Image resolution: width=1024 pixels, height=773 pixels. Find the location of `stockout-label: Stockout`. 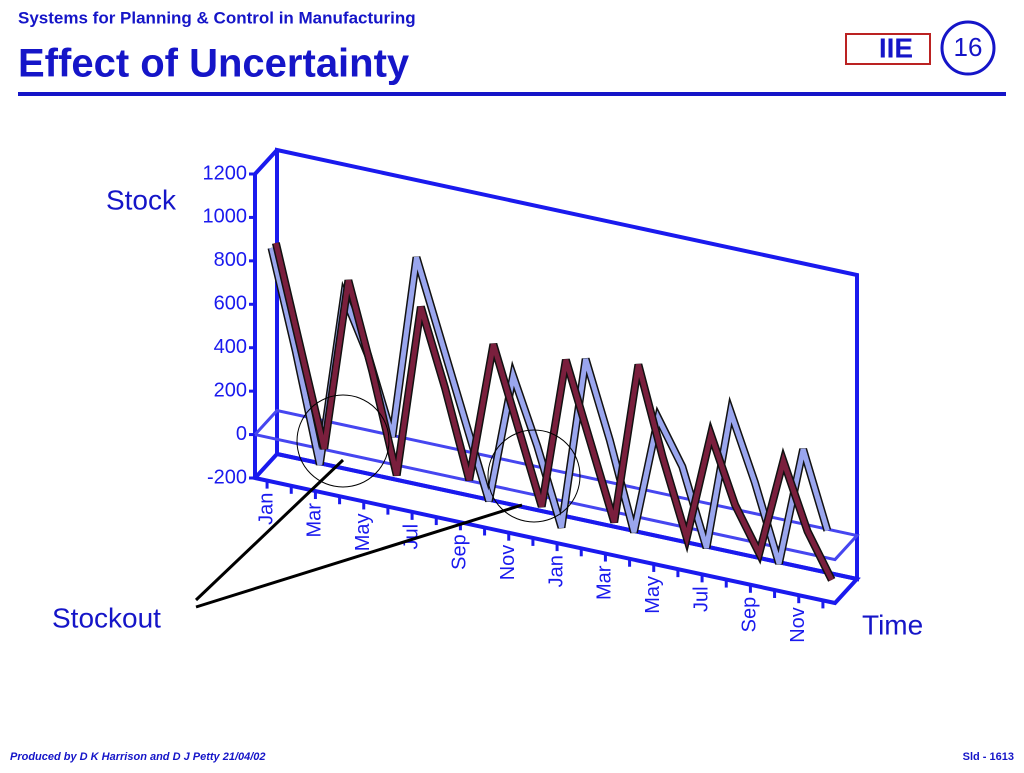

stockout-label: Stockout is located at coordinates (106, 617).